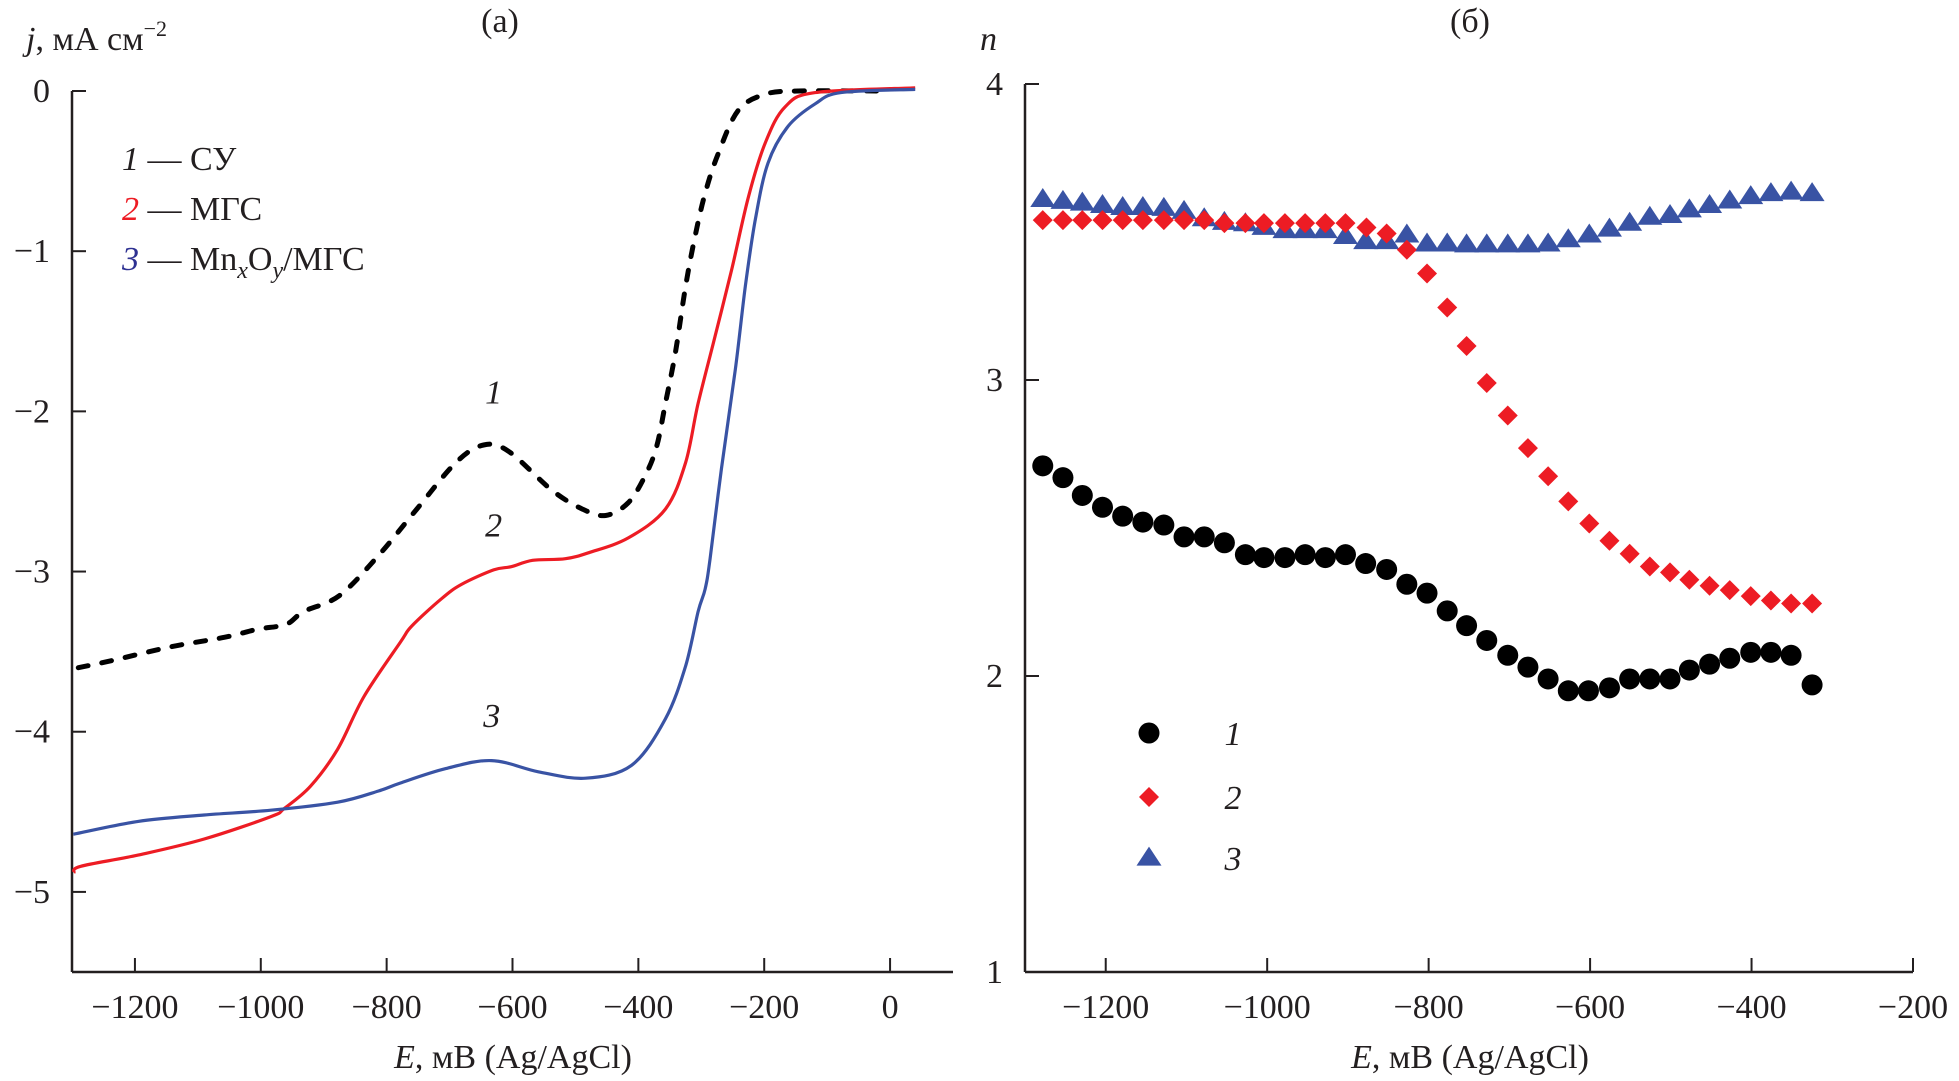  I want to click on series-3-points, so click(1427, 216).